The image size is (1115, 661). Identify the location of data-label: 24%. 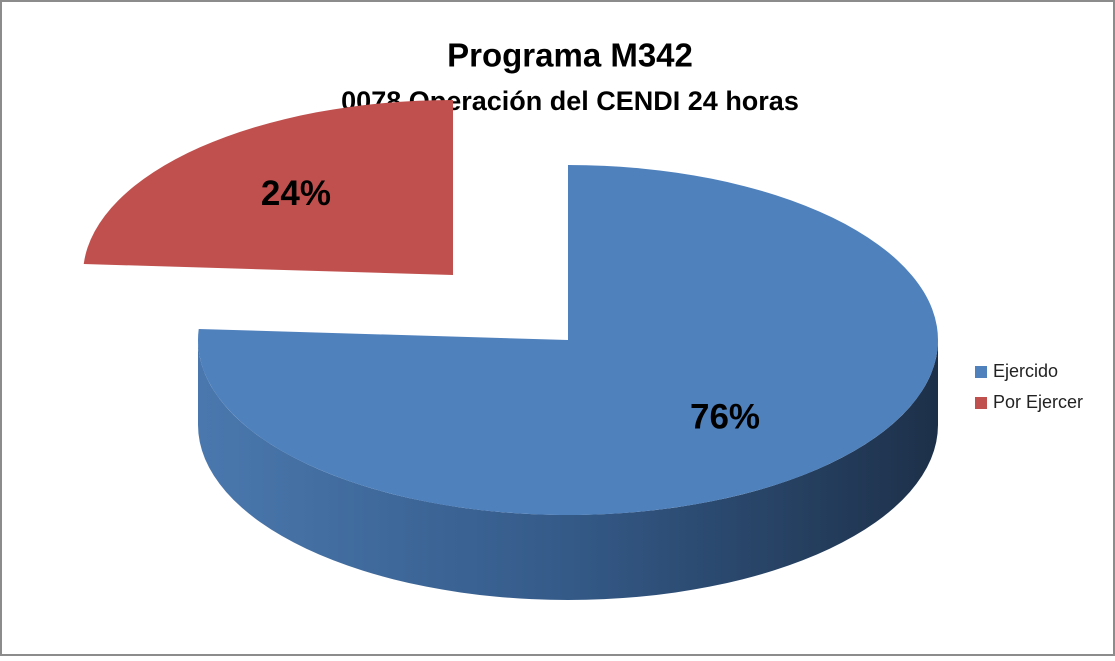
(296, 193).